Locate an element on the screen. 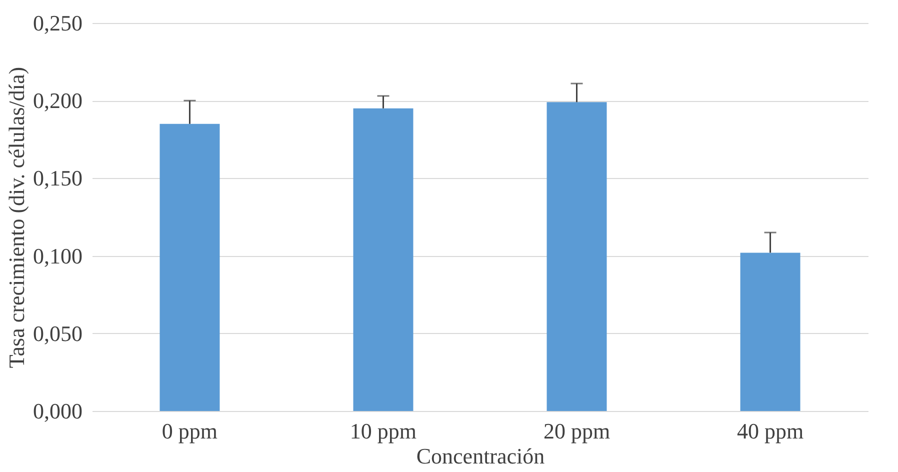  x-tick-label: 20 ppm is located at coordinates (576, 431).